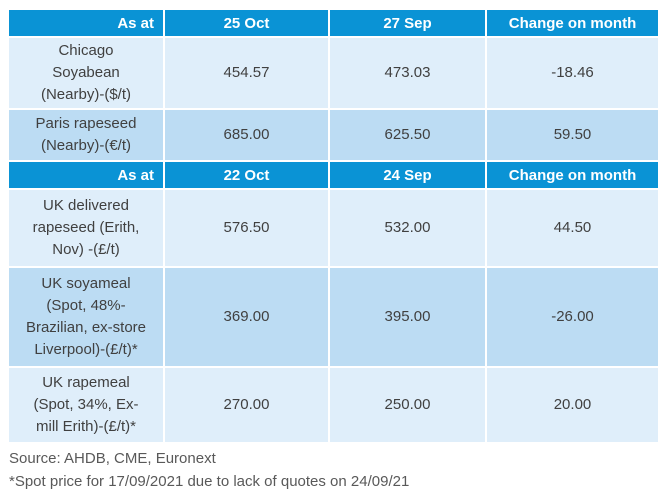 This screenshot has height=493, width=666. I want to click on current-date-header: 22 Oct, so click(246, 175).